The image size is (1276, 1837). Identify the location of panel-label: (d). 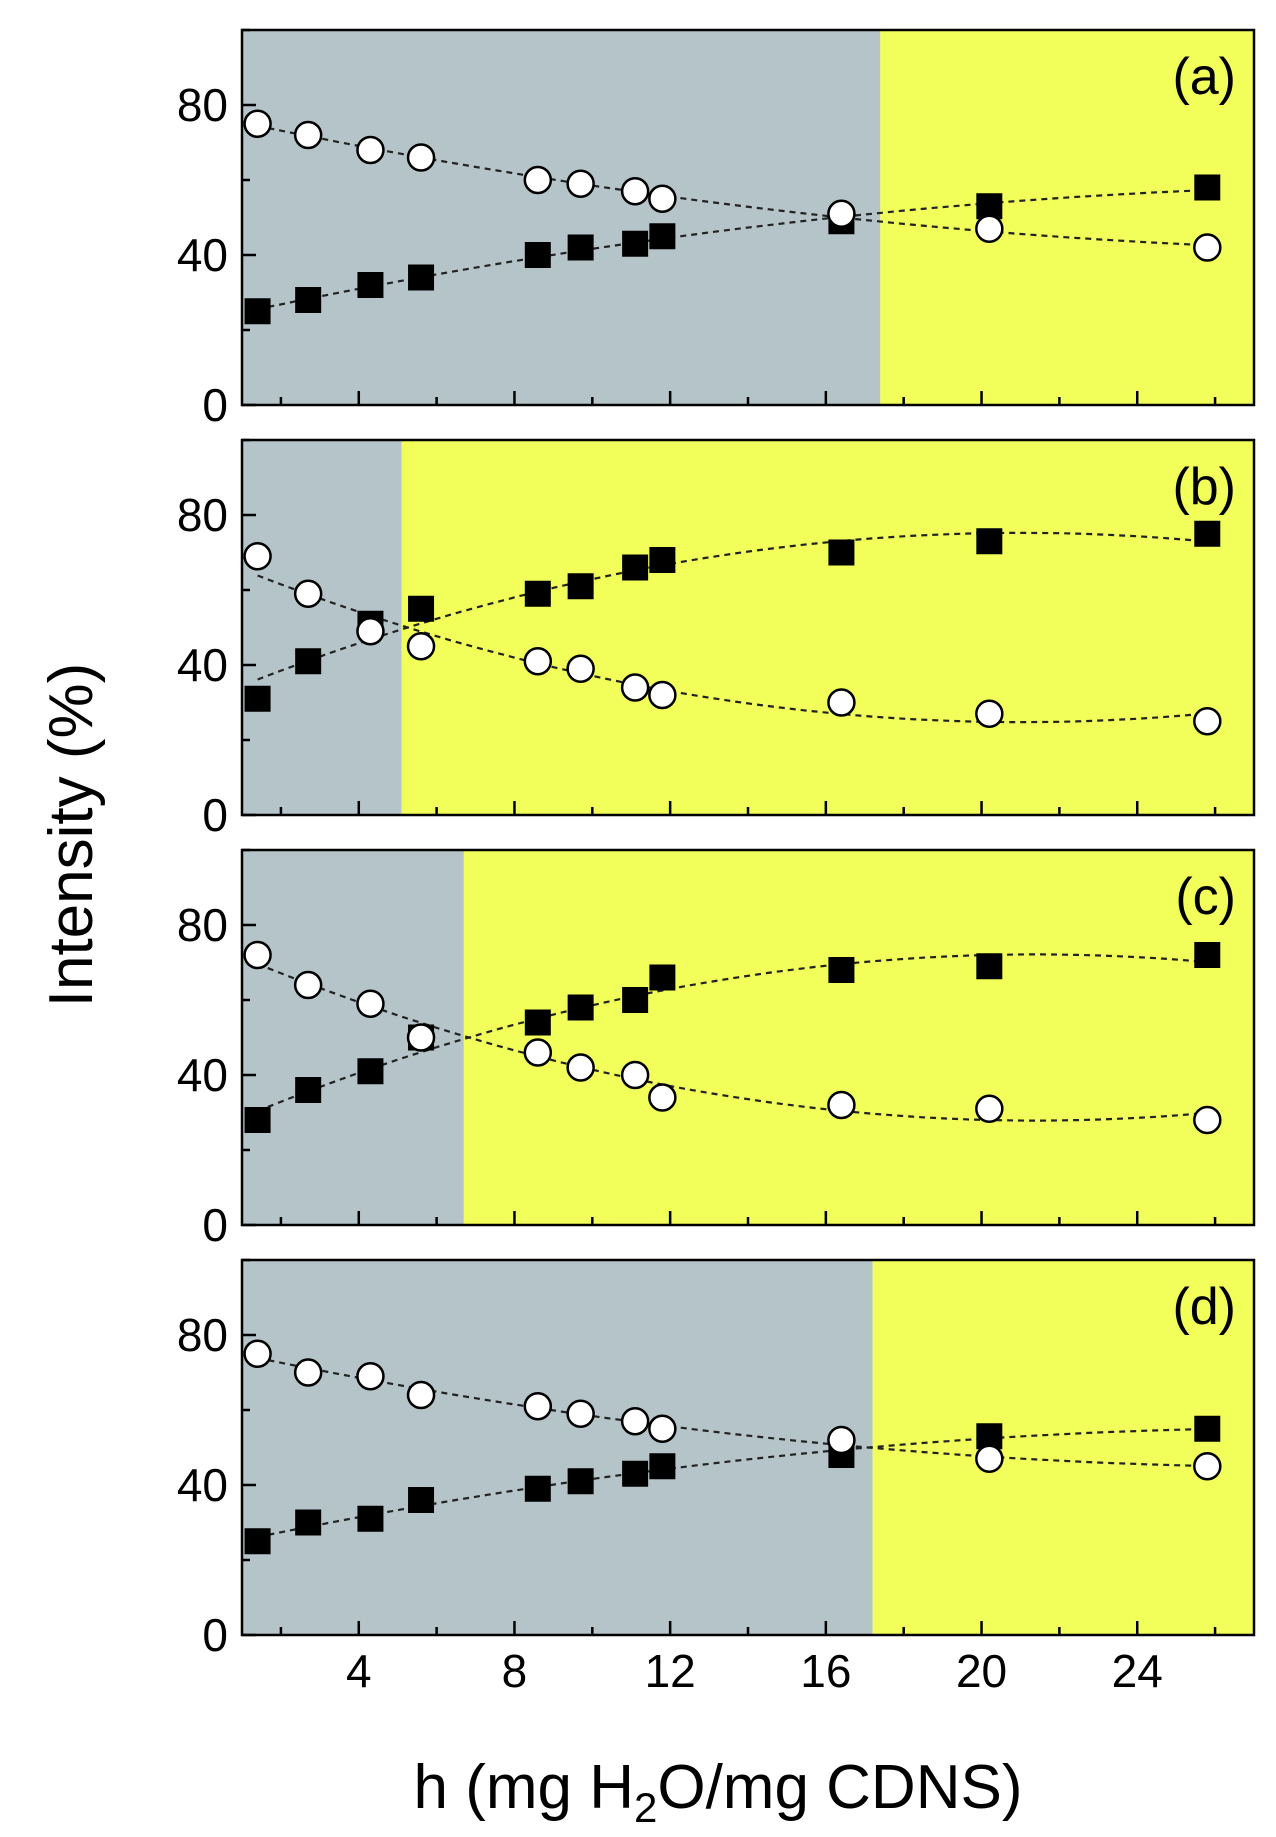
(1204, 1307).